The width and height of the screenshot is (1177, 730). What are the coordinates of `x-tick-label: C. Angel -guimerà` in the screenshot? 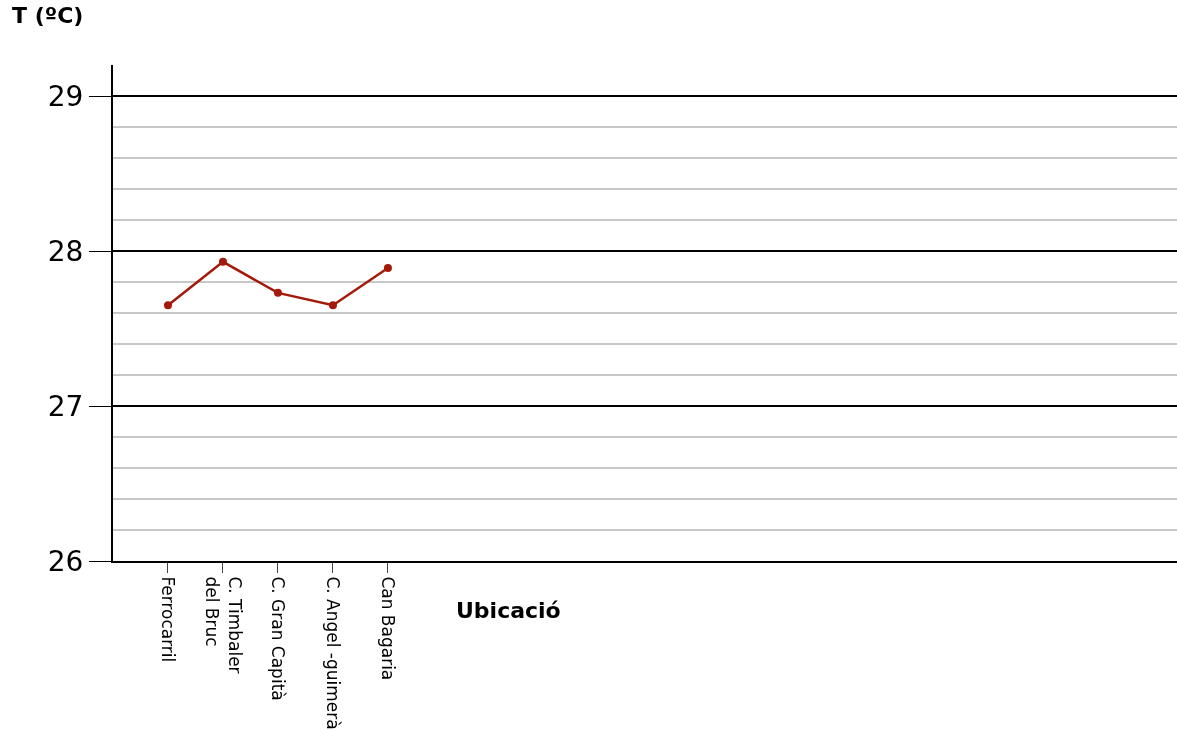 It's located at (333, 653).